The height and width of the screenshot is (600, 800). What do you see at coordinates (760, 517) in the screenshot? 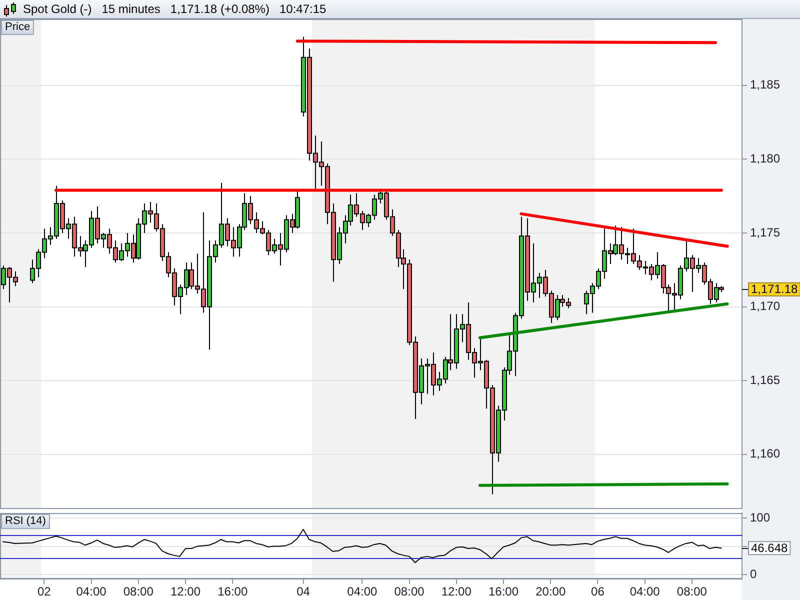
I see `y-tick-label: 100` at bounding box center [760, 517].